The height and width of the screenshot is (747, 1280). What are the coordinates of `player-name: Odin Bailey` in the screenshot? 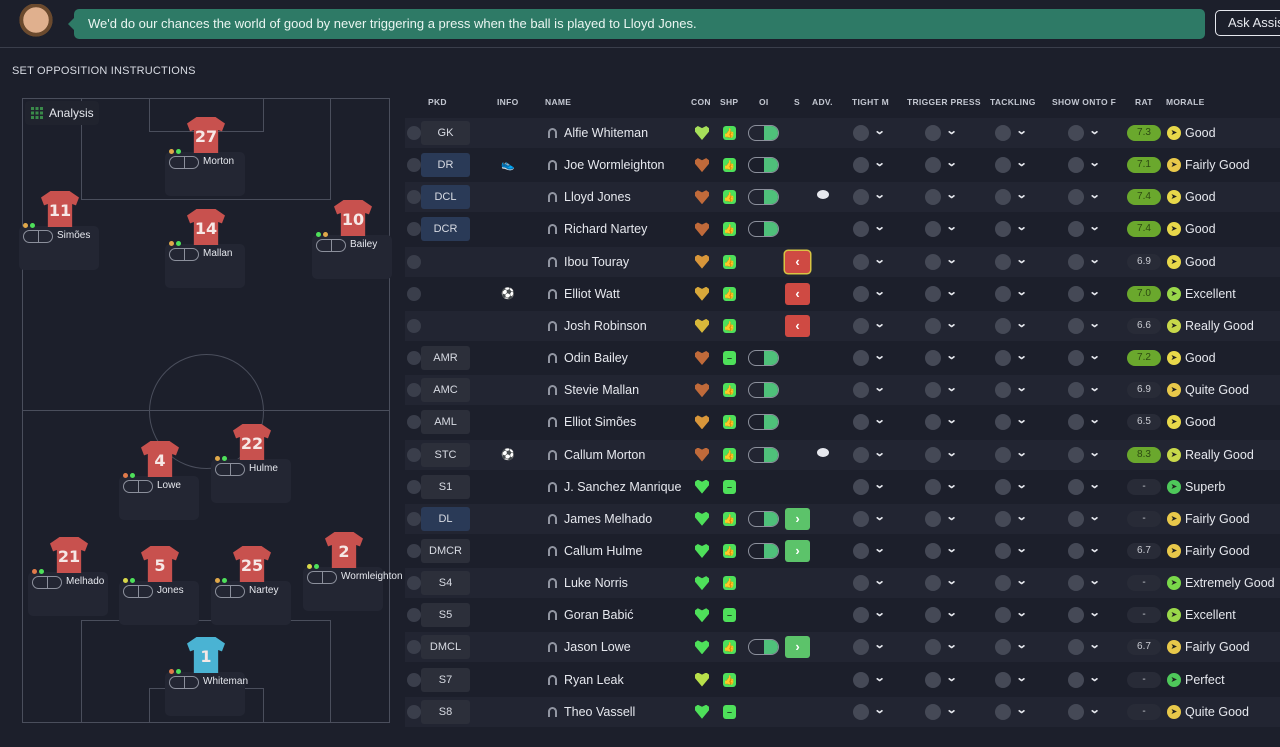 It's located at (596, 358).